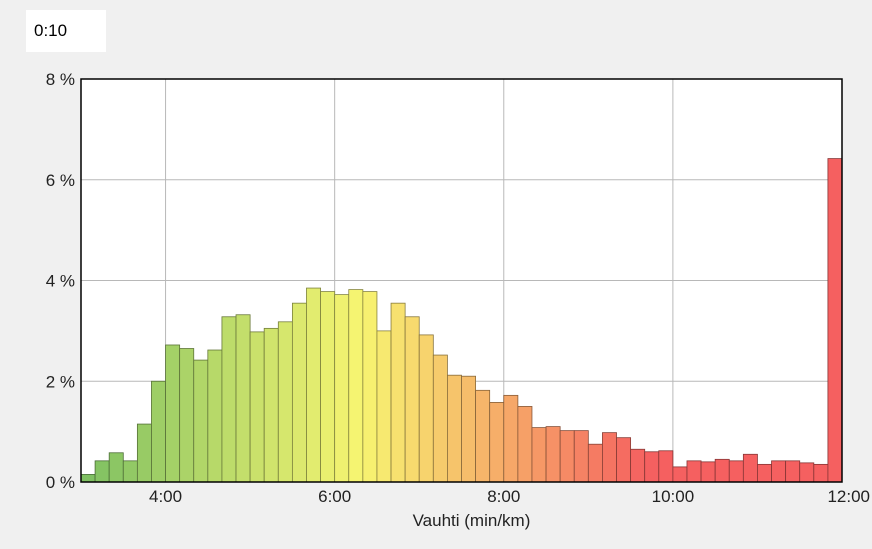 The width and height of the screenshot is (872, 549). Describe the element at coordinates (51, 30) in the screenshot. I see `time-value: 0:10` at that location.